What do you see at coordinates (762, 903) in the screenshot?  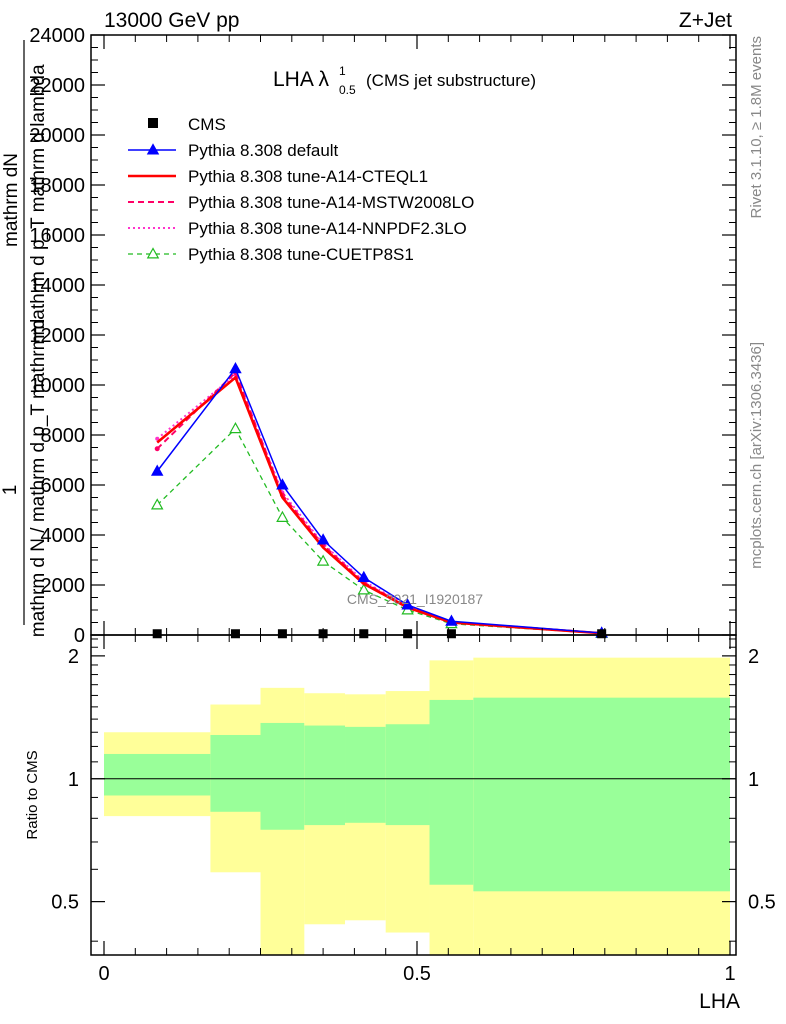 I see `ratio-y-tick-label-right: 0.5` at bounding box center [762, 903].